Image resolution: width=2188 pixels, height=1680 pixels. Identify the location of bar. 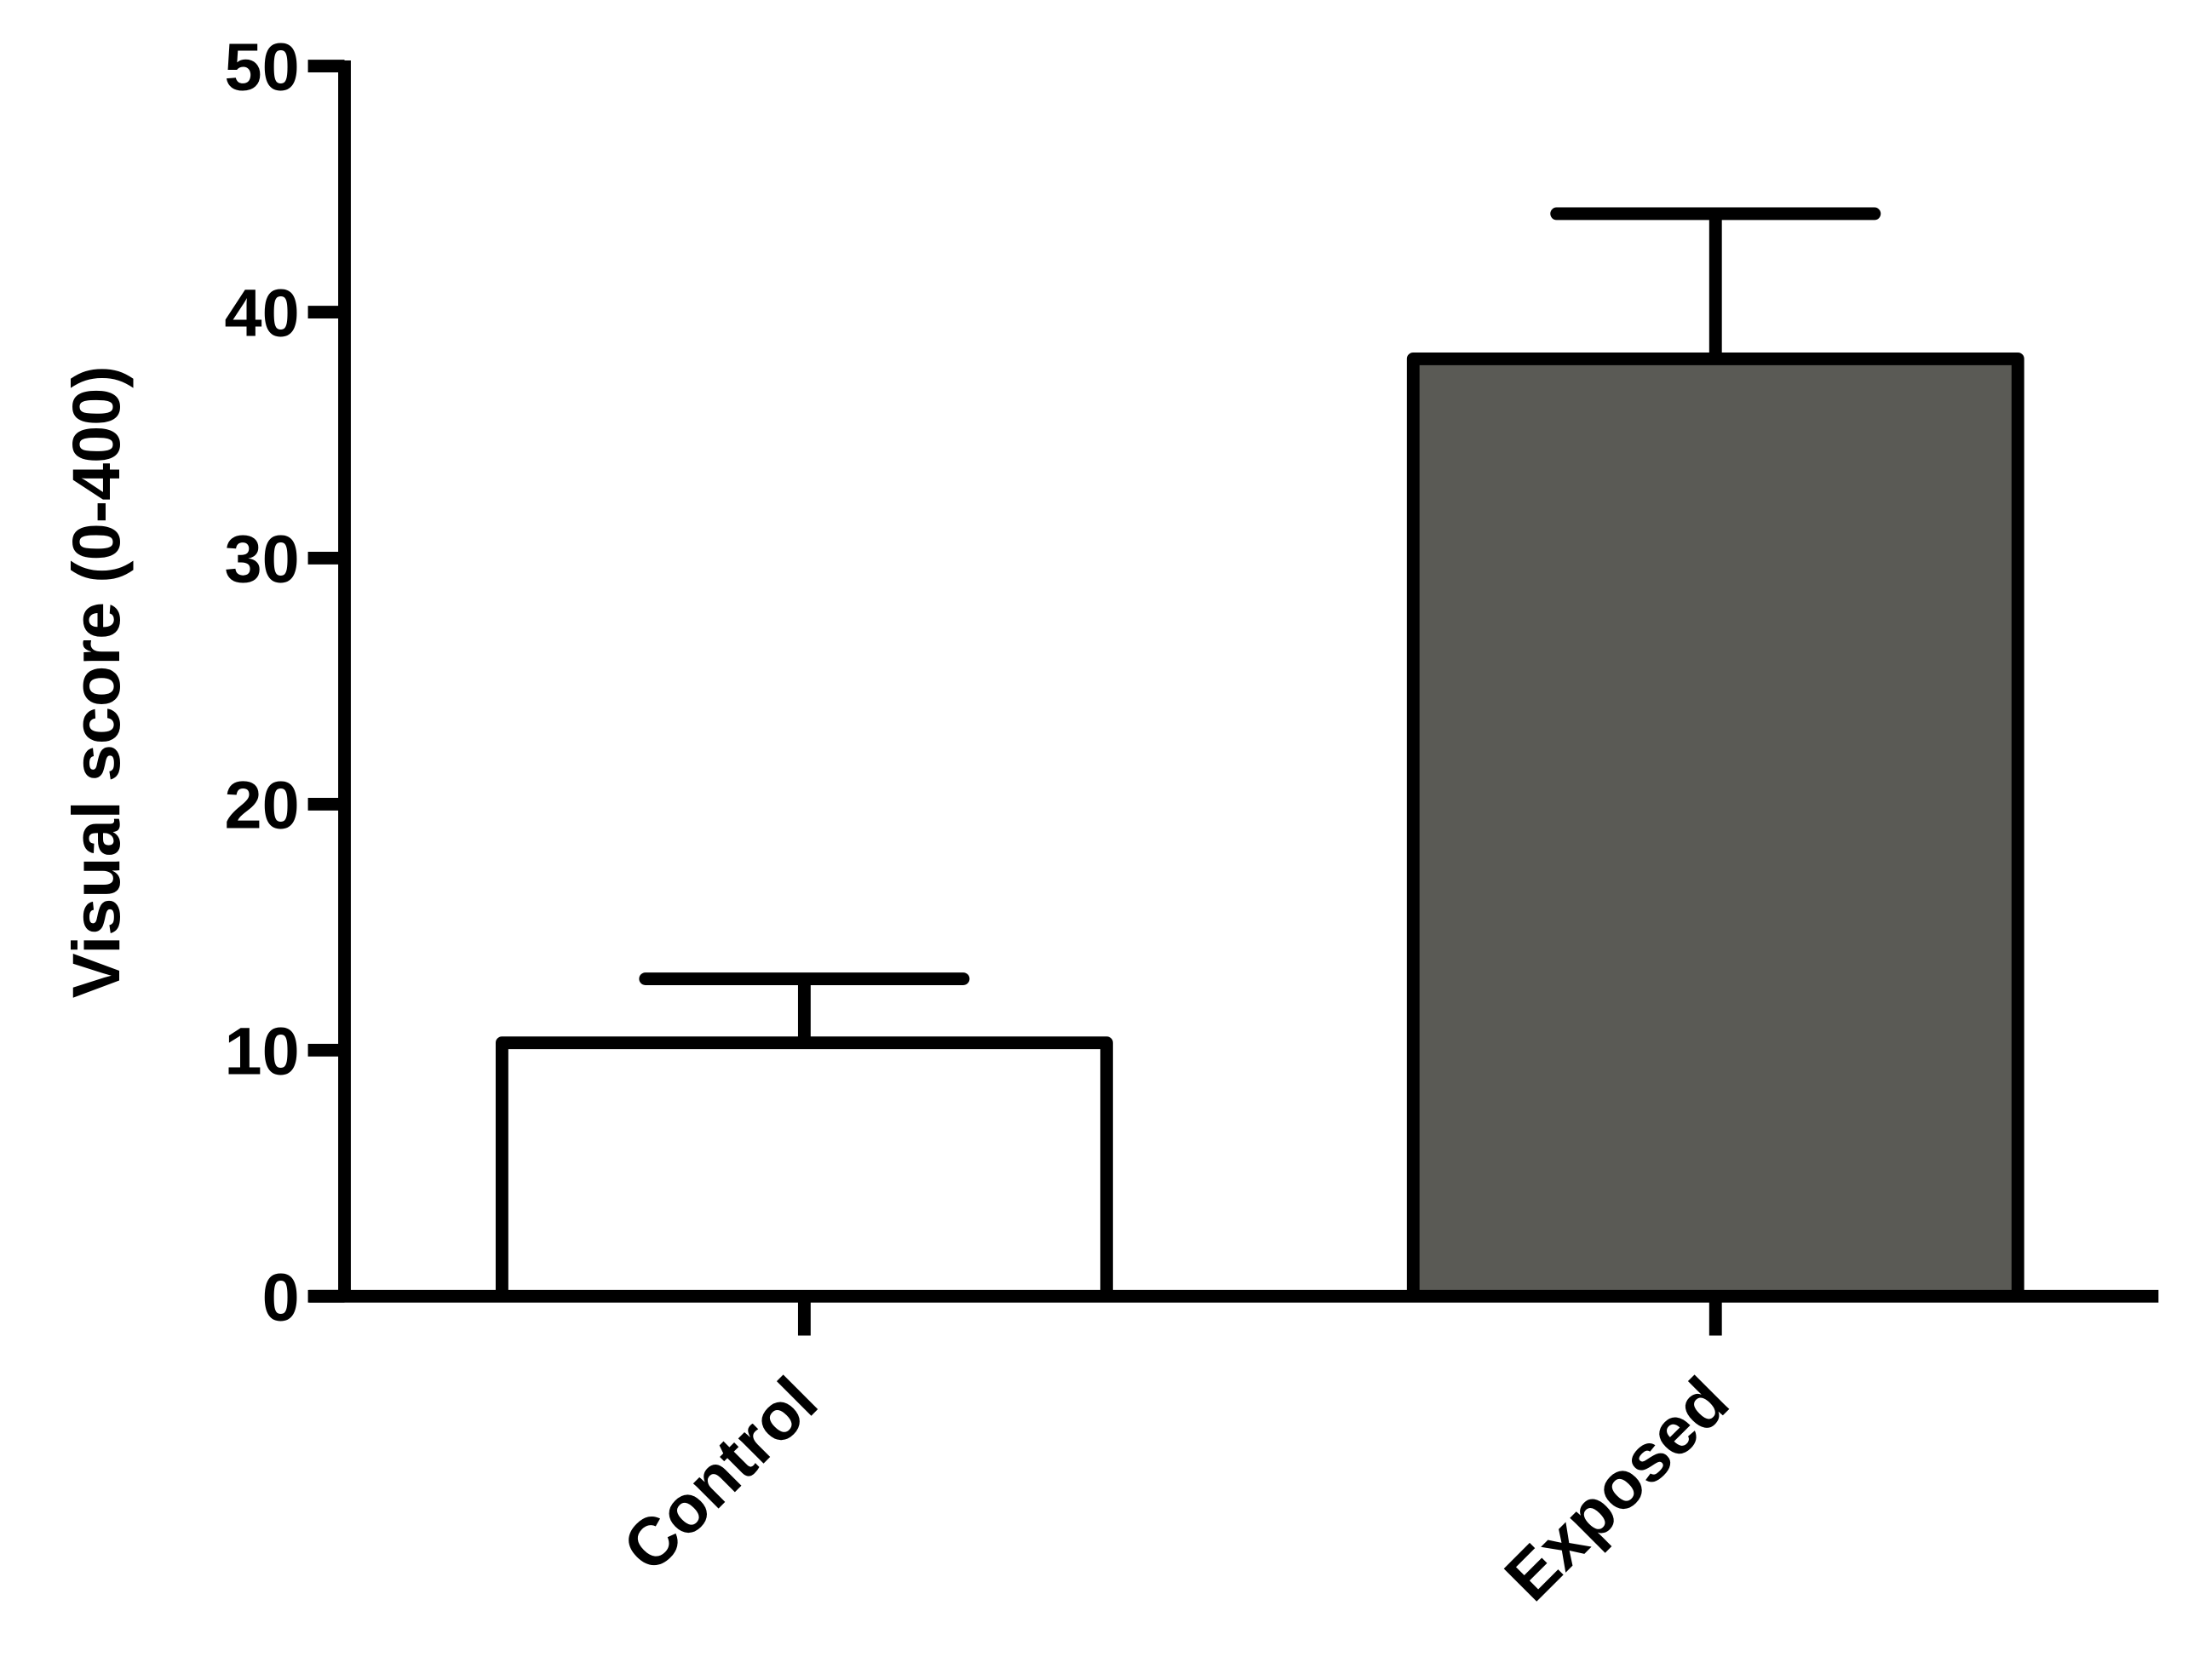
(804, 1167).